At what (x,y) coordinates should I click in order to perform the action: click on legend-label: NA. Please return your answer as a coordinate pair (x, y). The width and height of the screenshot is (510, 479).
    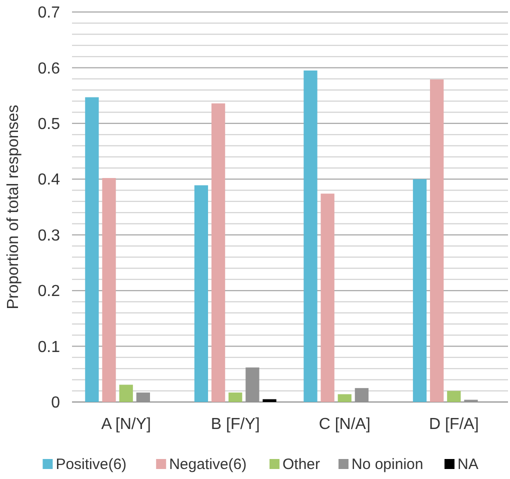
    Looking at the image, I should click on (468, 464).